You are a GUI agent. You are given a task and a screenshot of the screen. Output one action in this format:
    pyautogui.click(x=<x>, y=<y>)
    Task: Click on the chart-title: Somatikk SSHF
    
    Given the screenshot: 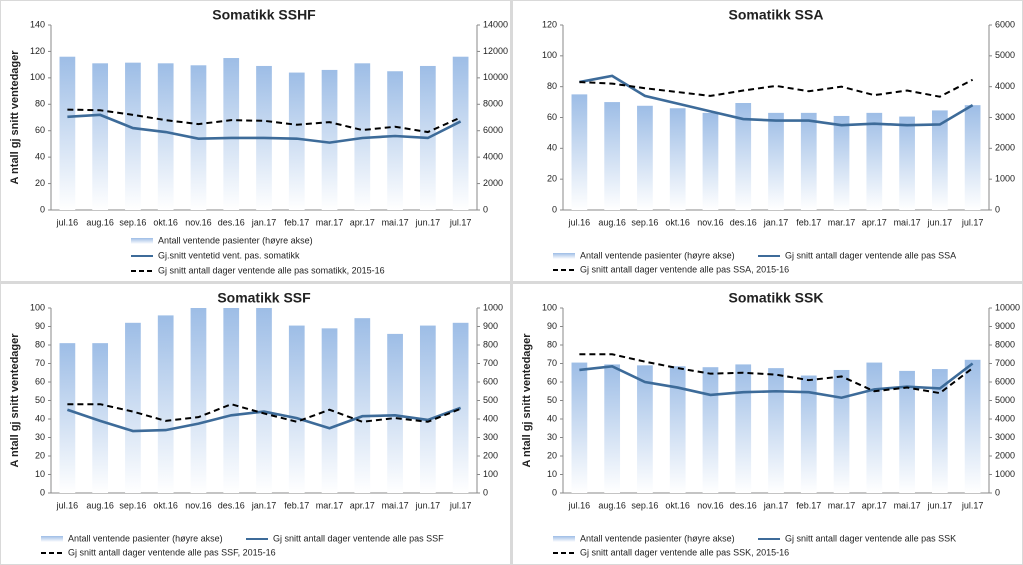 What is the action you would take?
    pyautogui.click(x=264, y=15)
    